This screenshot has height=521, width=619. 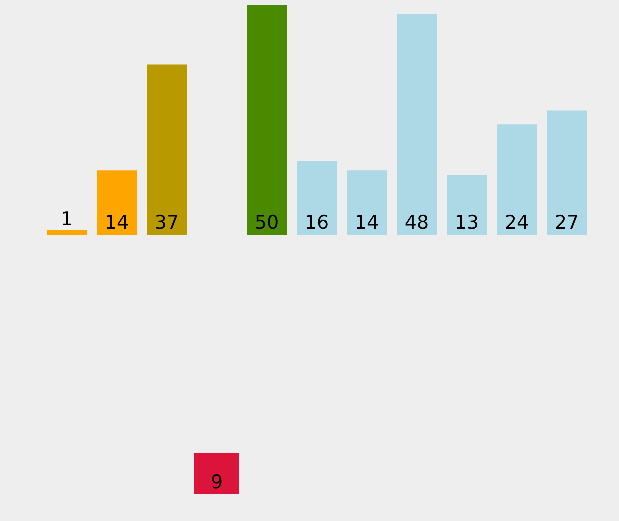 What do you see at coordinates (166, 223) in the screenshot?
I see `data-label: 37` at bounding box center [166, 223].